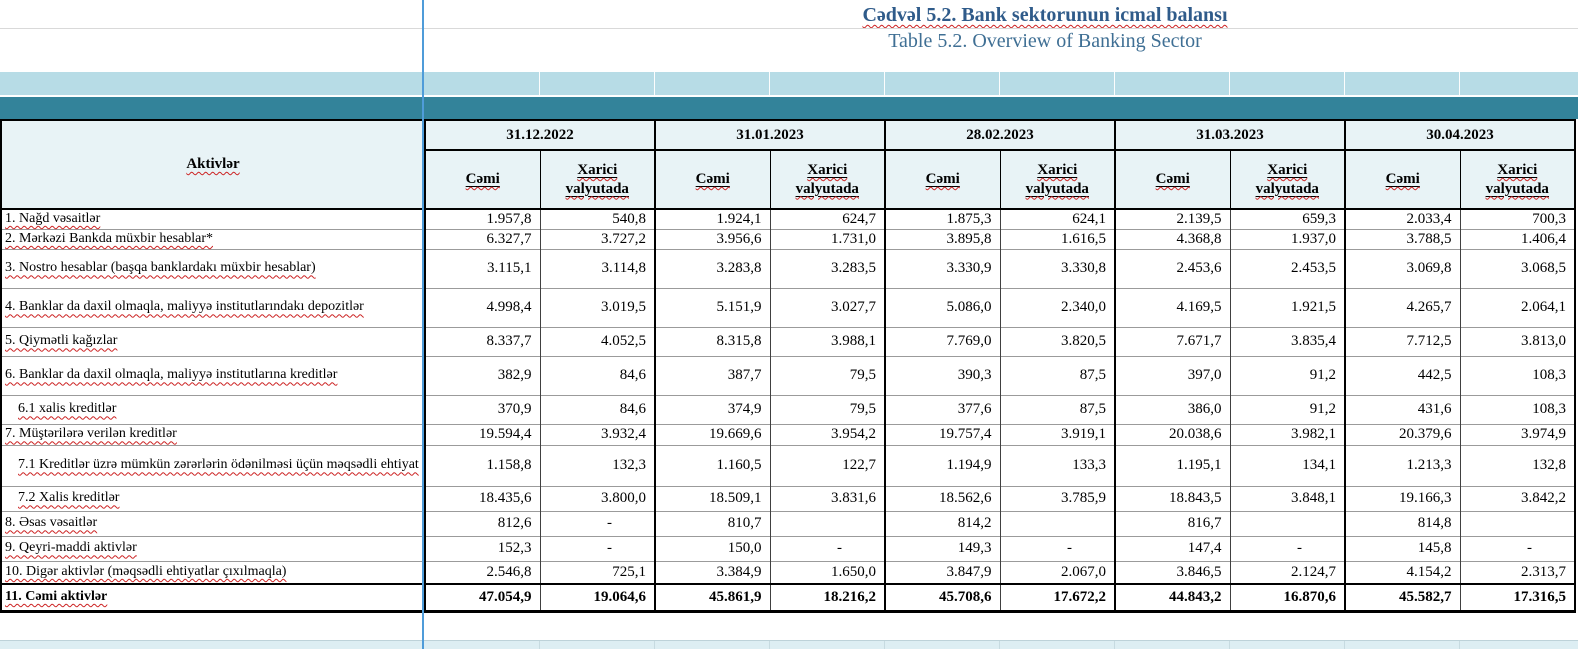 This screenshot has width=1578, height=649. Describe the element at coordinates (1229, 135) in the screenshot. I see `date-header: 31.03.2023` at that location.